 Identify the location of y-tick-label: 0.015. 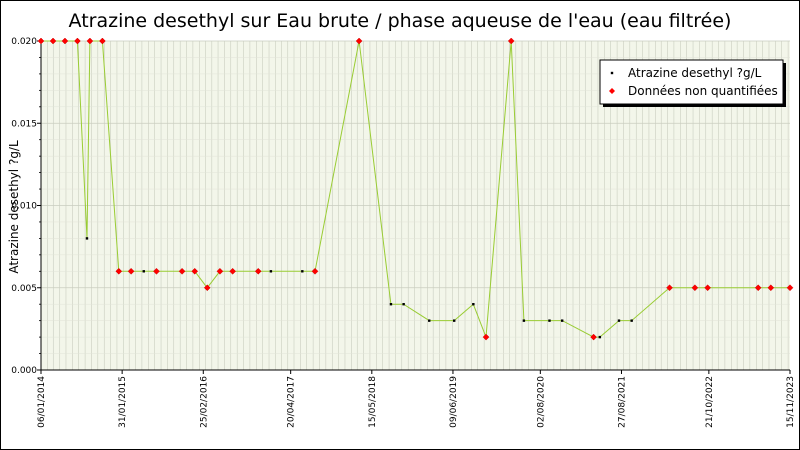
(24, 124).